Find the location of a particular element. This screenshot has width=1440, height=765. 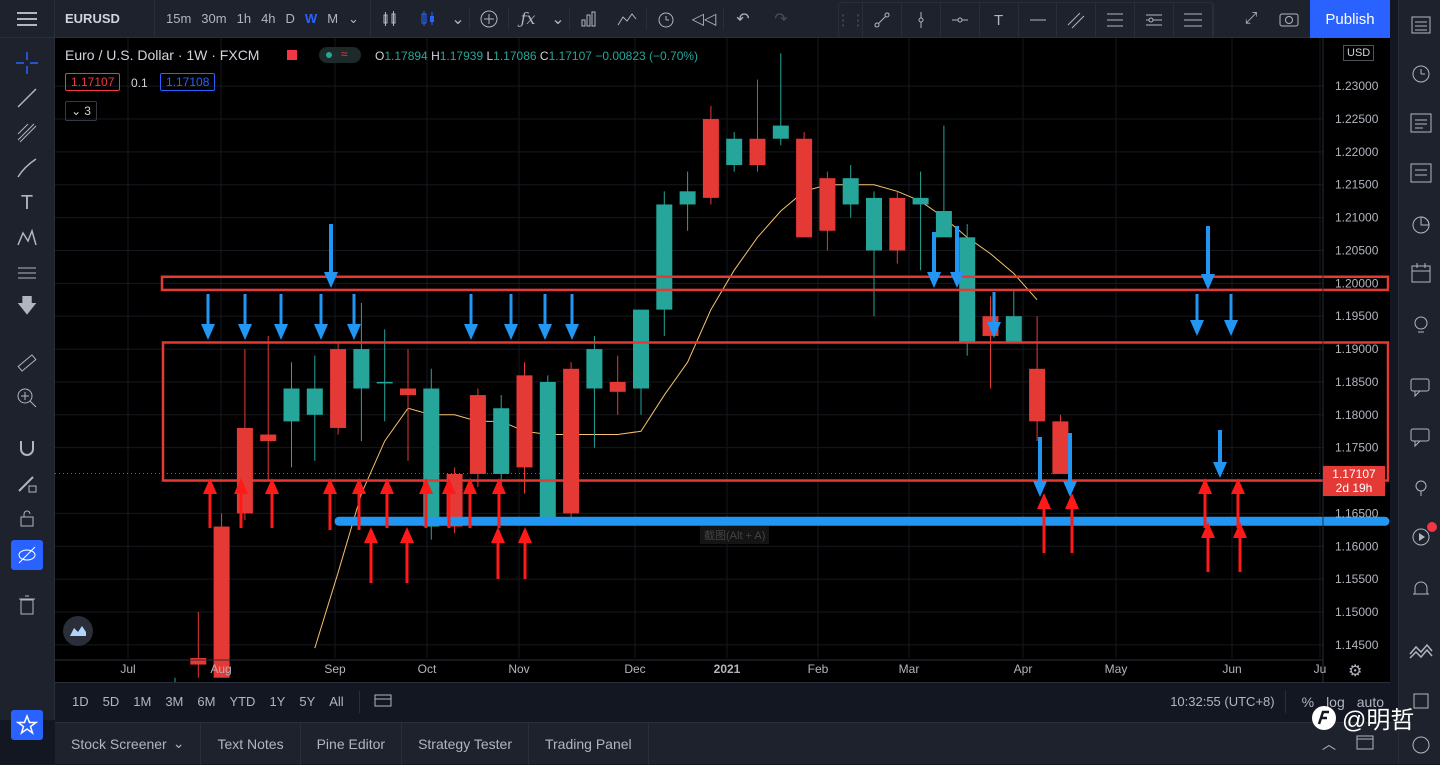

fib-retracement-icon is located at coordinates (1116, 20).